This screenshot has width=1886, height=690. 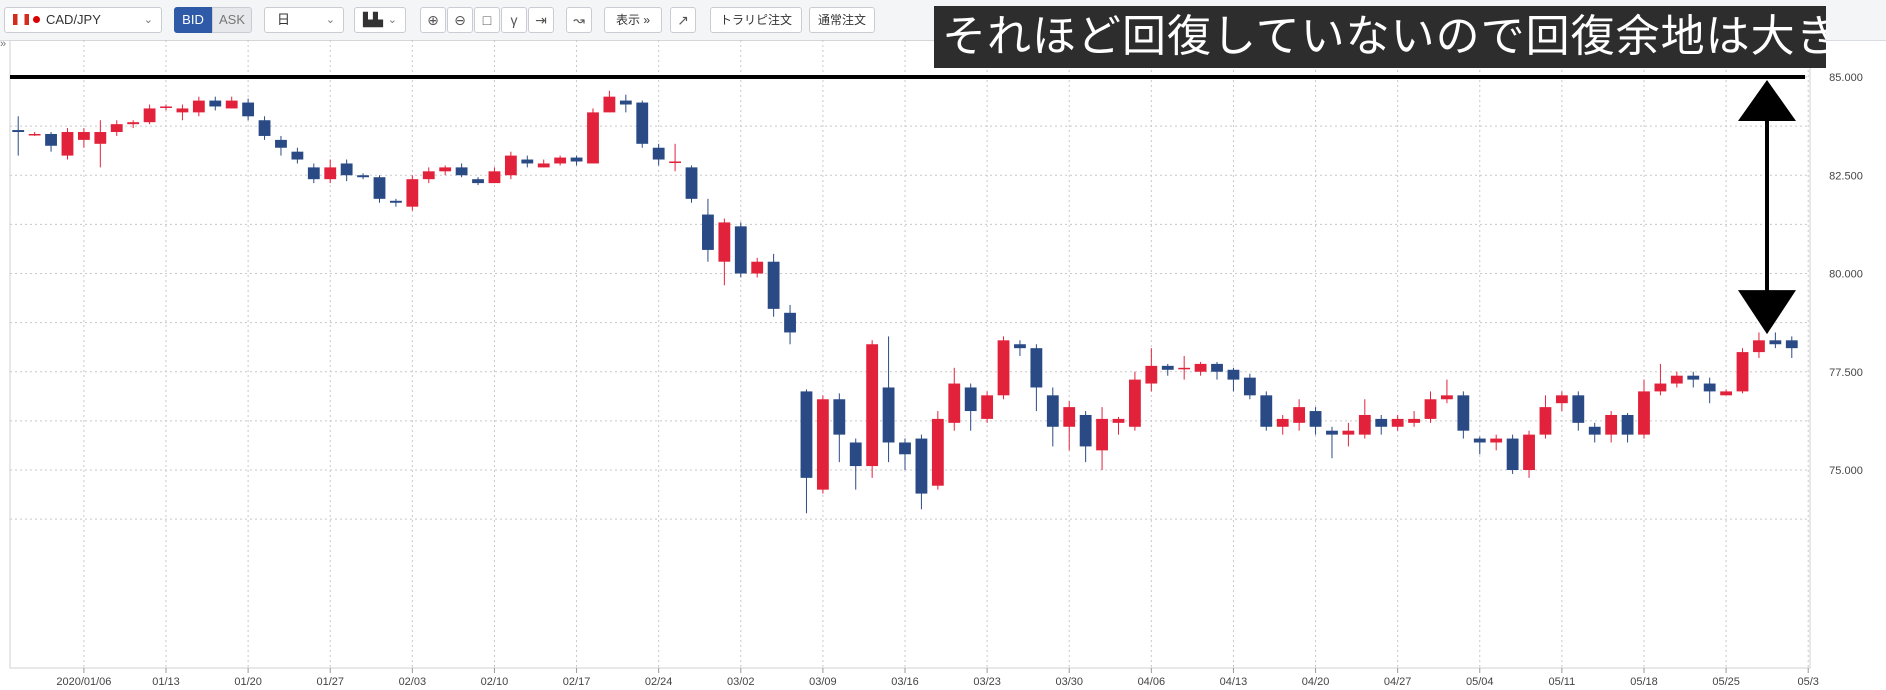 What do you see at coordinates (1644, 682) in the screenshot?
I see `x-tick-label: 05/18` at bounding box center [1644, 682].